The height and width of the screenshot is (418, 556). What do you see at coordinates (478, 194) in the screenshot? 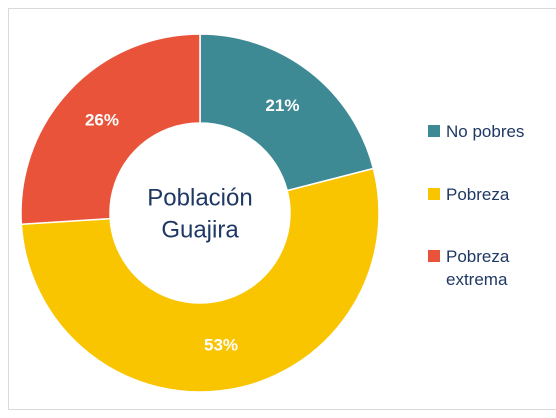
I see `legend-label: Pobreza` at bounding box center [478, 194].